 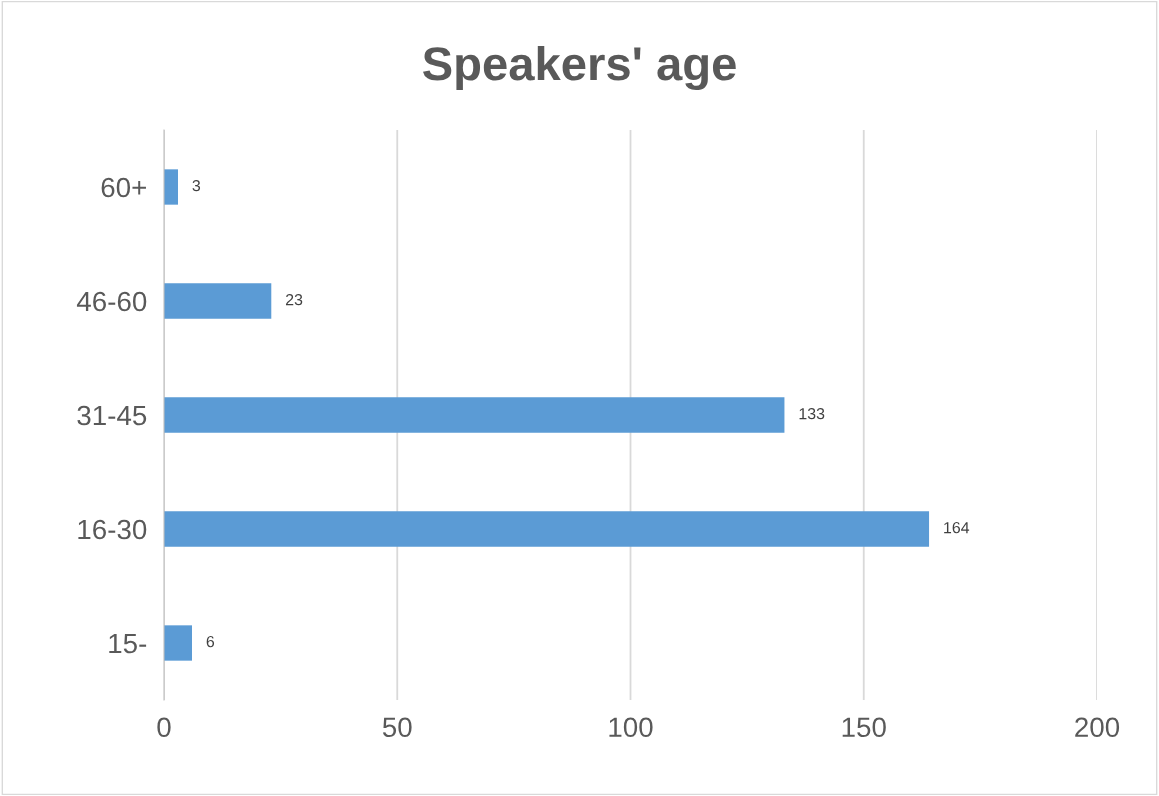 What do you see at coordinates (112, 415) in the screenshot?
I see `y-tick-label: 31-45` at bounding box center [112, 415].